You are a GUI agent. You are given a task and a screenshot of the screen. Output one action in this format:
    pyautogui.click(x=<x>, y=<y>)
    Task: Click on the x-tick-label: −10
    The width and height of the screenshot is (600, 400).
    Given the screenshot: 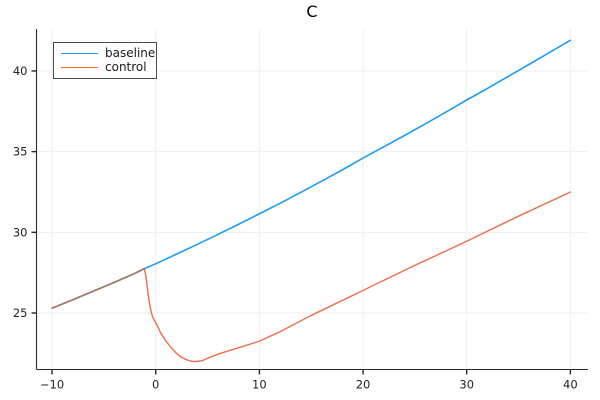 What is the action you would take?
    pyautogui.click(x=52, y=385)
    